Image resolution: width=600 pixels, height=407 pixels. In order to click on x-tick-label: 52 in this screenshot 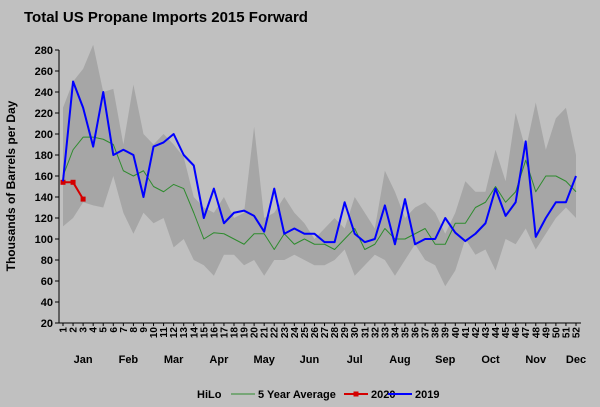, I will do `click(577, 333)`.